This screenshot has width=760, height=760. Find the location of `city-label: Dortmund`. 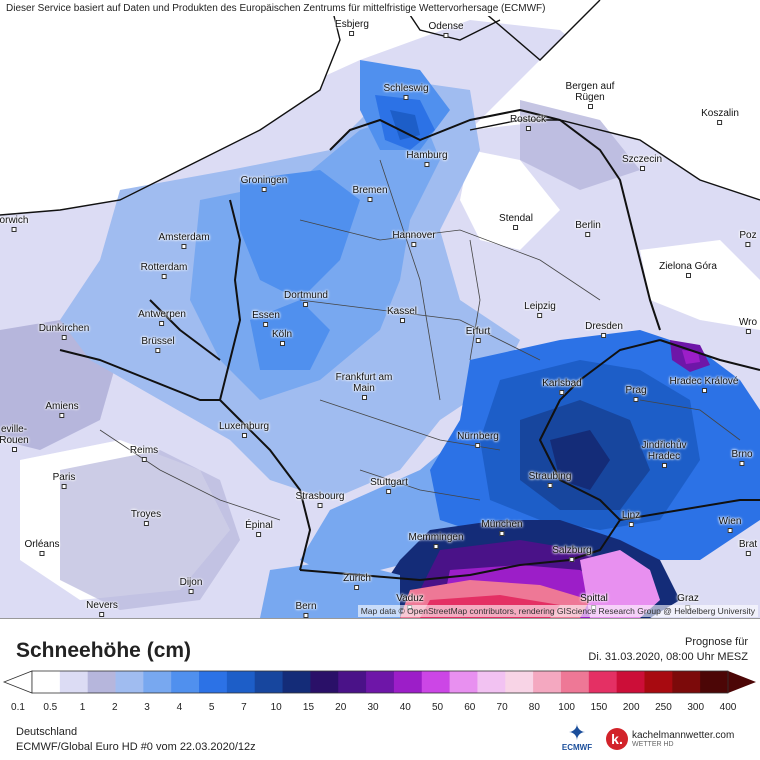

city-label: Dortmund is located at coordinates (306, 298).